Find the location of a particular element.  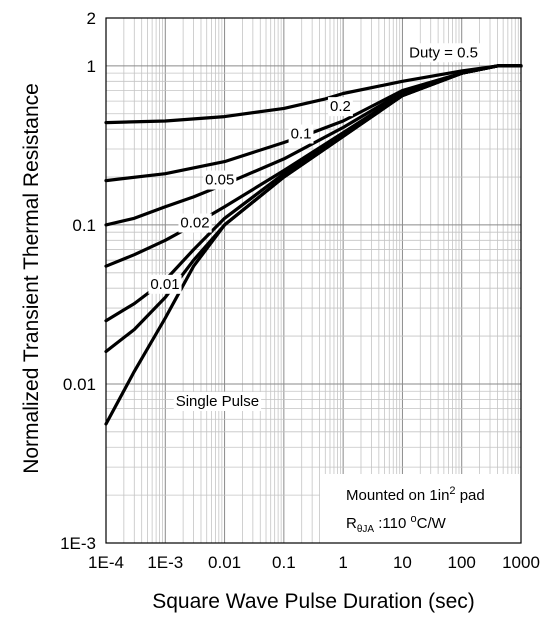

y-tick-label: 2 is located at coordinates (91, 18).